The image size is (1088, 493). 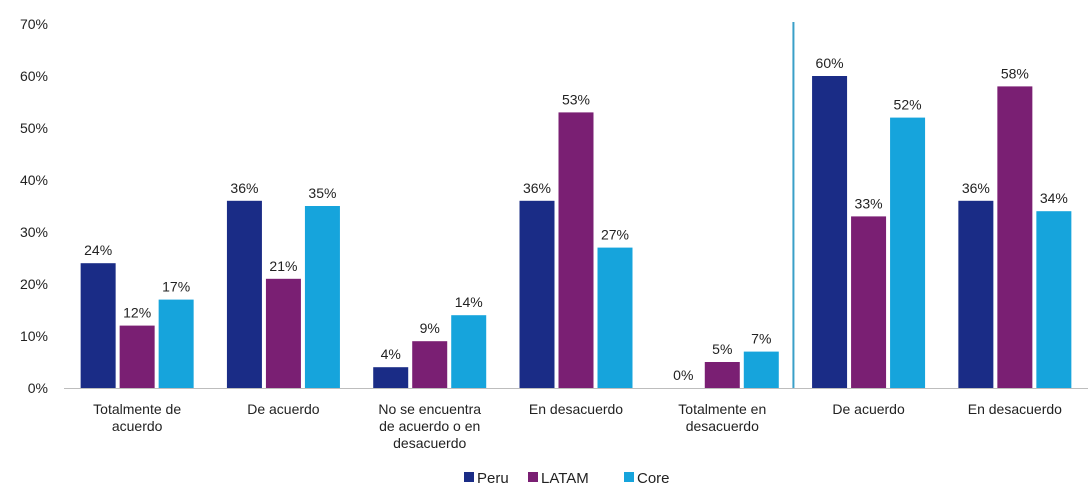 I want to click on data-label: 4%, so click(x=391, y=354).